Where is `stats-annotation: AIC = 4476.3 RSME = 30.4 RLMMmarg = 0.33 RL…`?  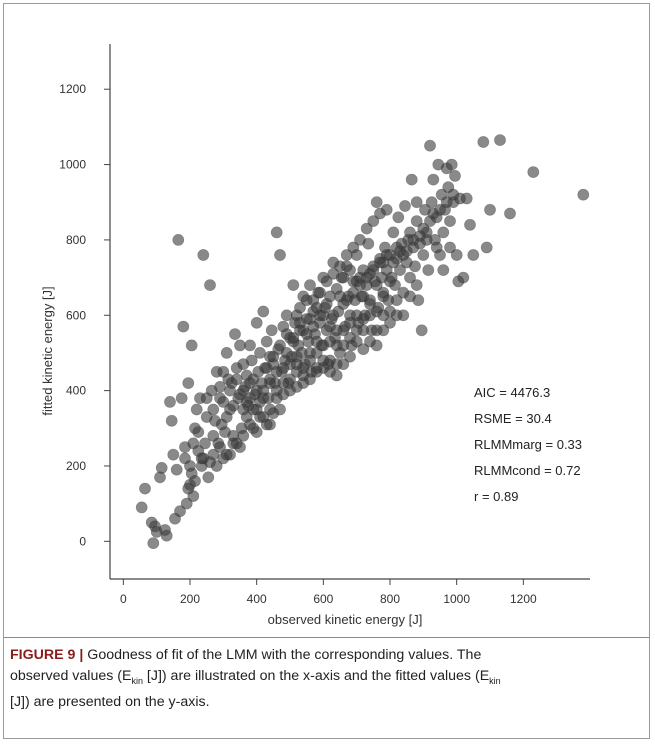 stats-annotation: AIC = 4476.3 RSME = 30.4 RLMMmarg = 0.33 RL… is located at coordinates (528, 444).